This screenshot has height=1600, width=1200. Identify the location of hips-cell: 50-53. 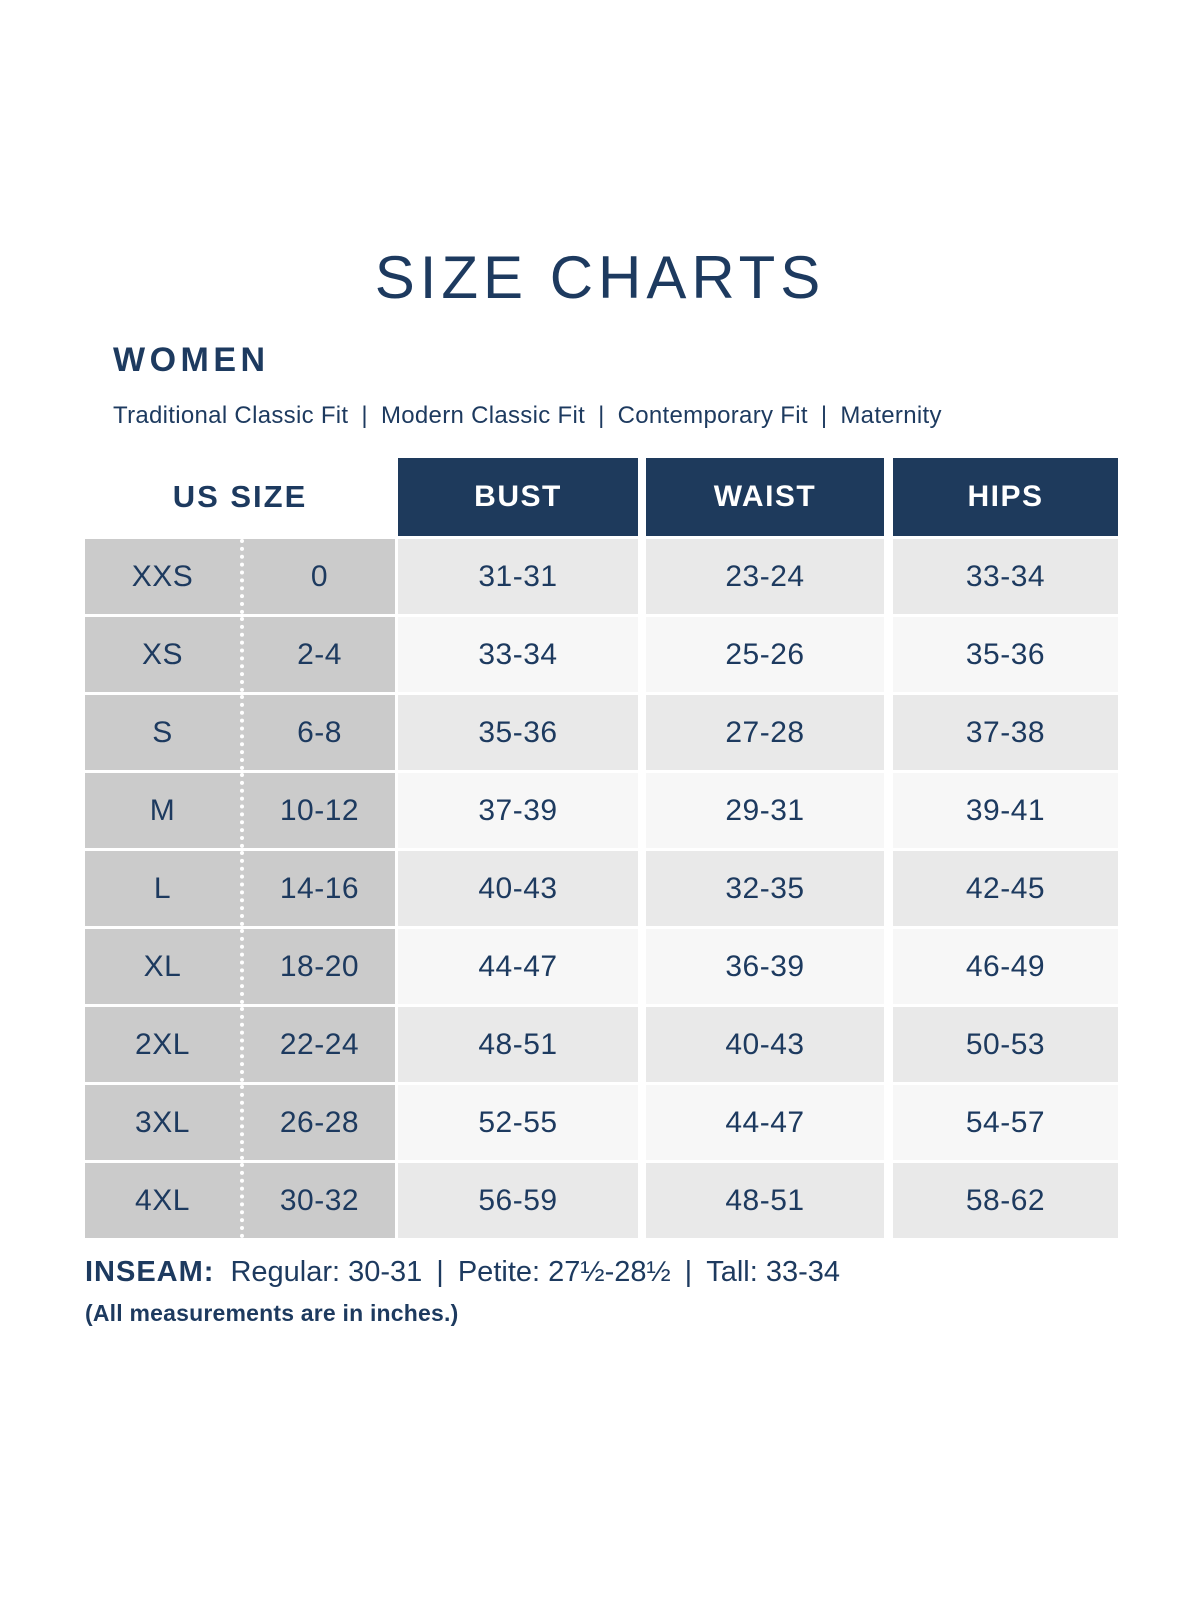
(1005, 1044).